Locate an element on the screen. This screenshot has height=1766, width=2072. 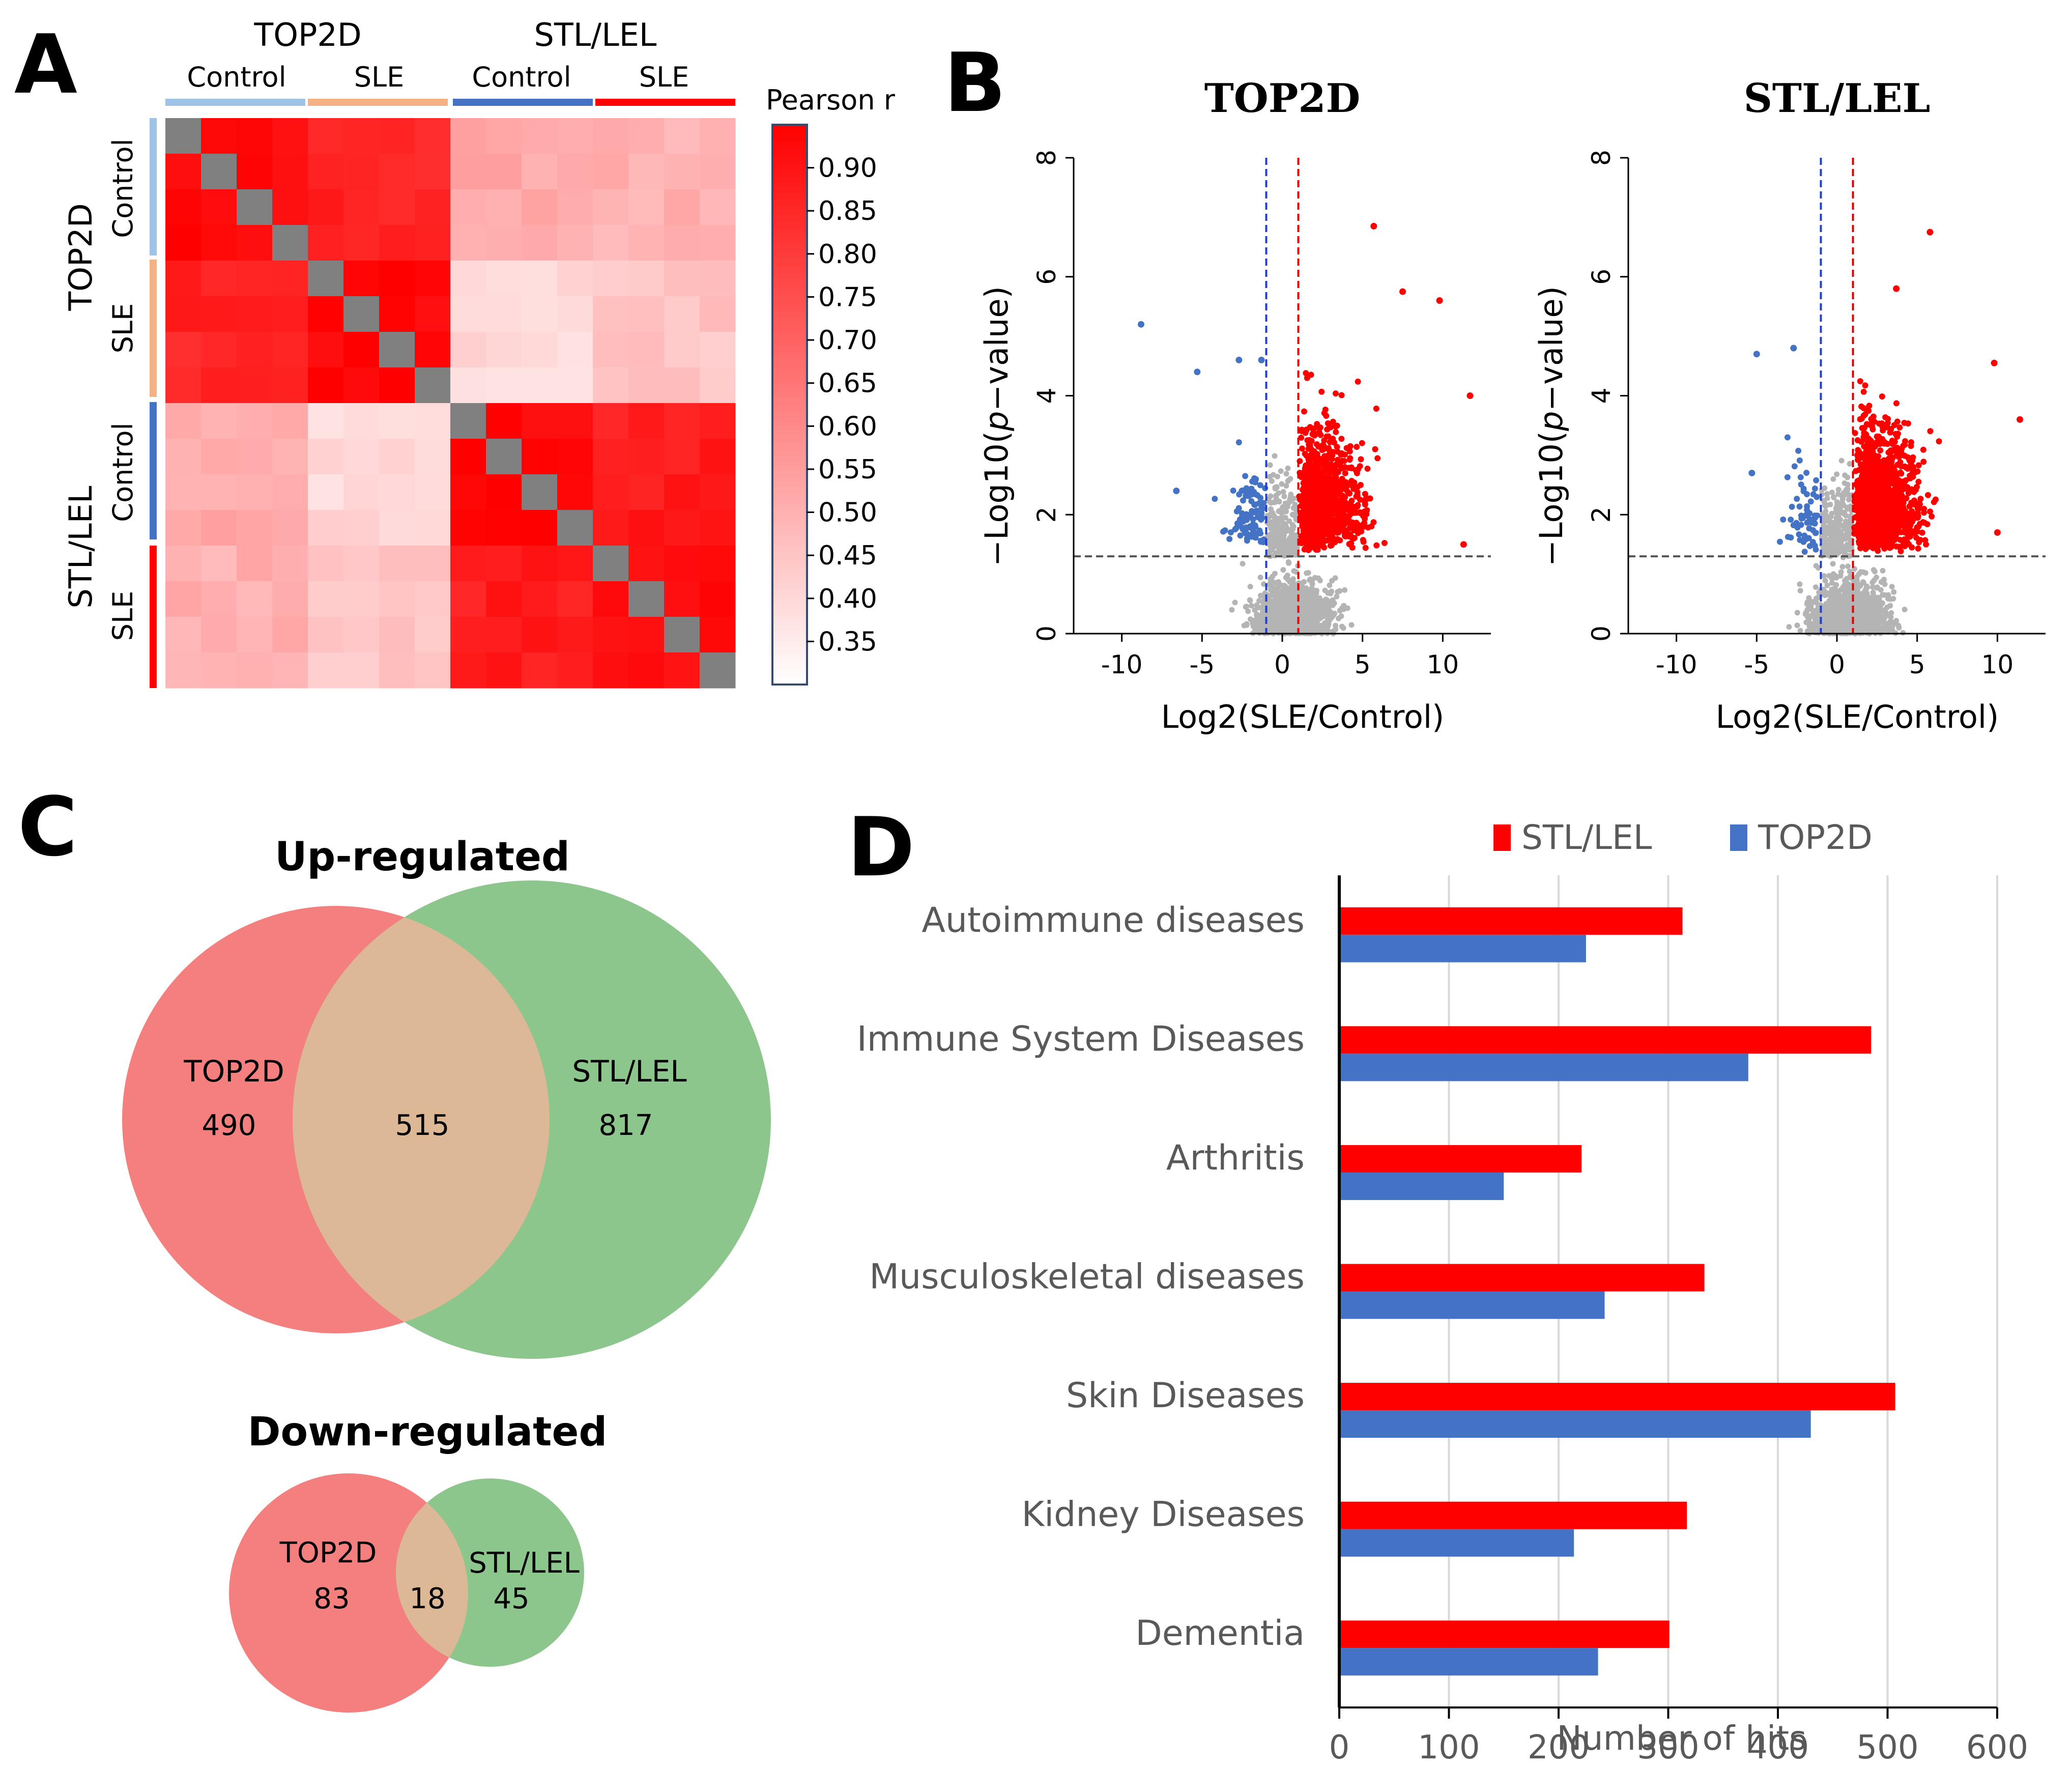
colorbar-tick-label: 0.40 is located at coordinates (847, 599).